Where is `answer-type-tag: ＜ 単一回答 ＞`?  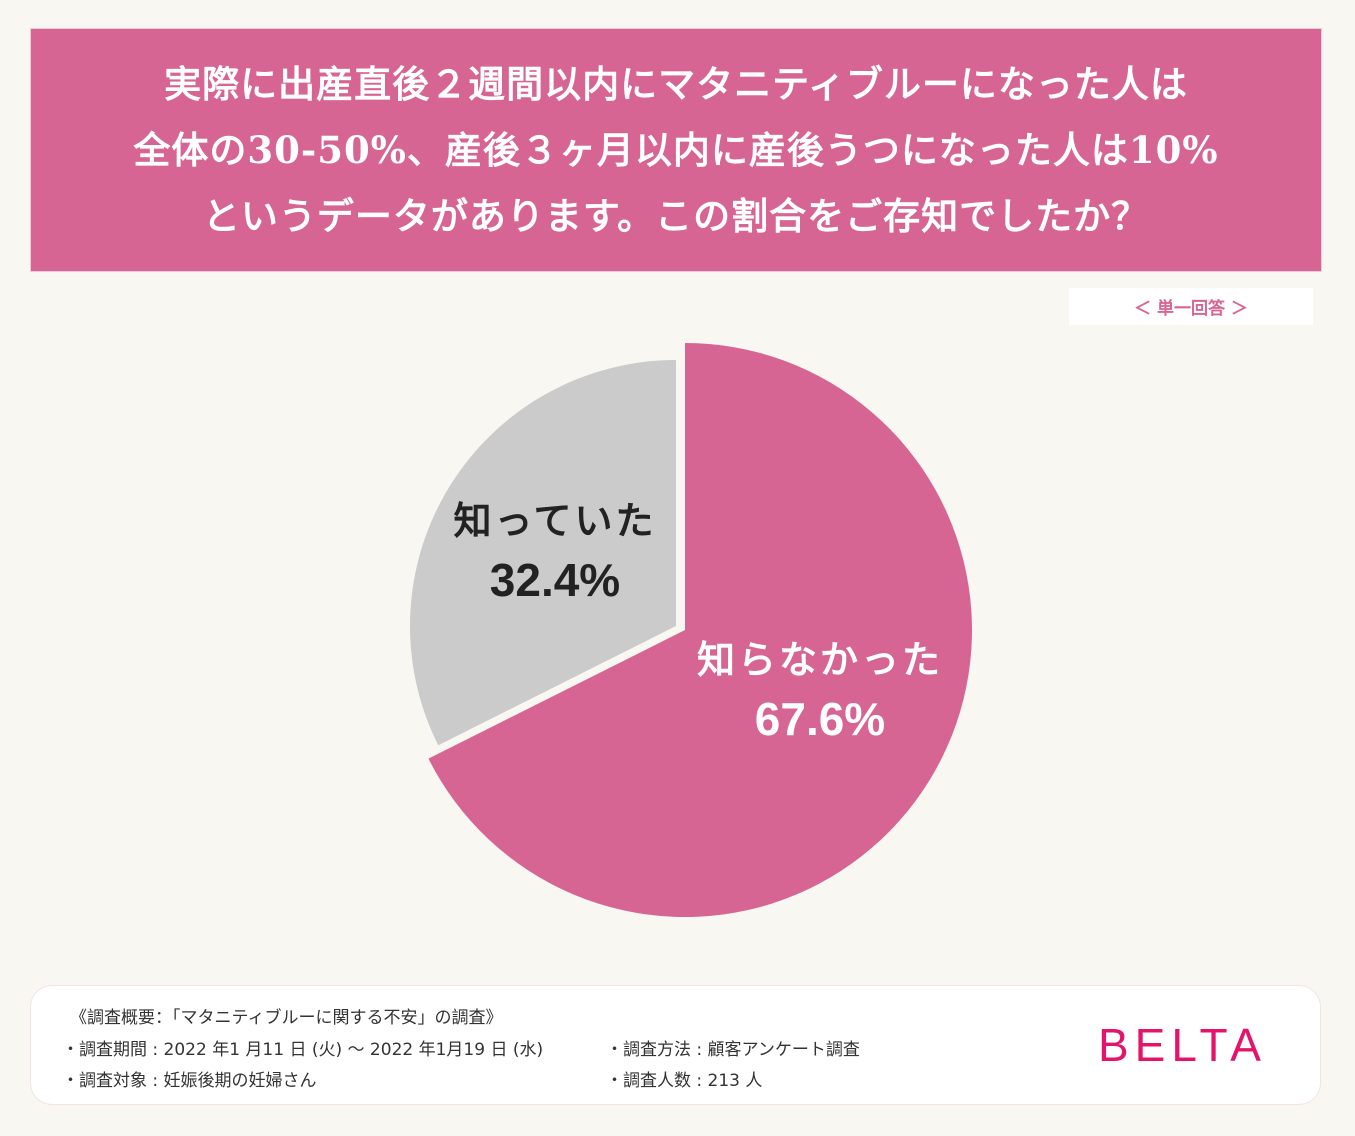
answer-type-tag: ＜ 単一回答 ＞ is located at coordinates (1191, 306).